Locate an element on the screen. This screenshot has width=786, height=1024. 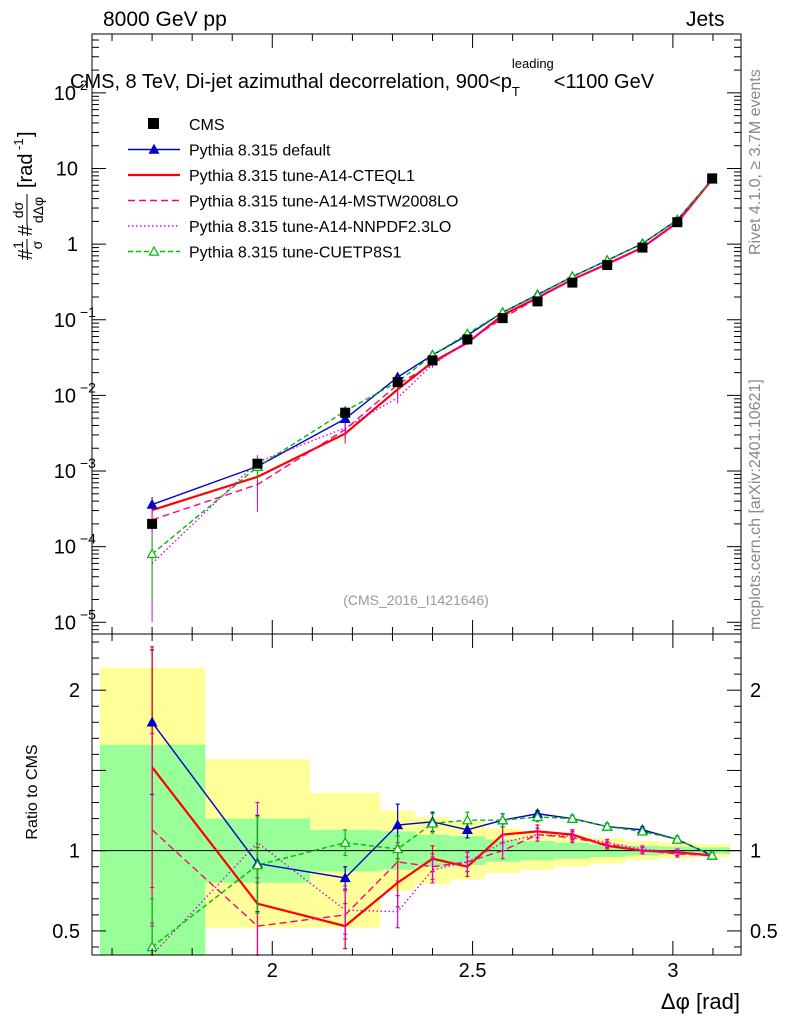
y-tick-exponent: −5 is located at coordinates (88, 614).